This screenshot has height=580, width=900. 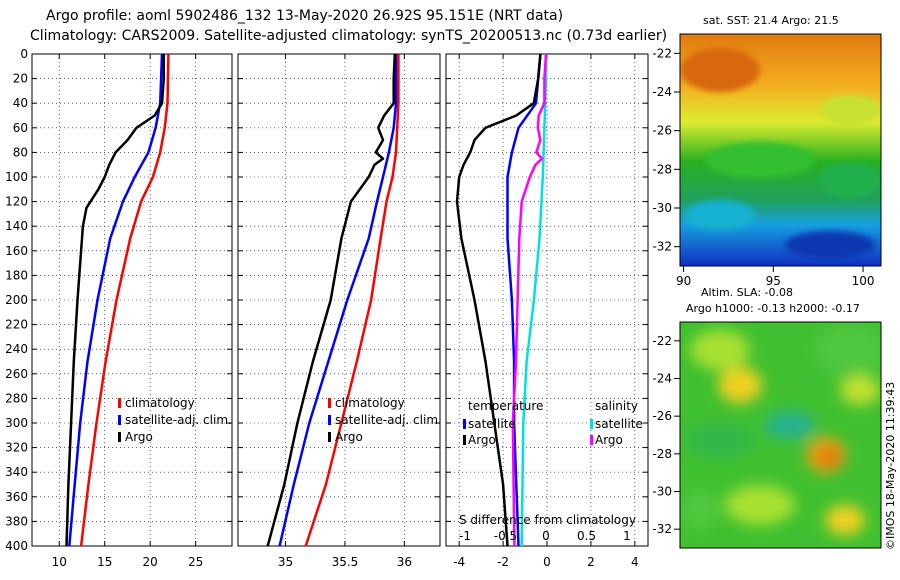 I want to click on series-line-salinity-argo, so click(x=529, y=300).